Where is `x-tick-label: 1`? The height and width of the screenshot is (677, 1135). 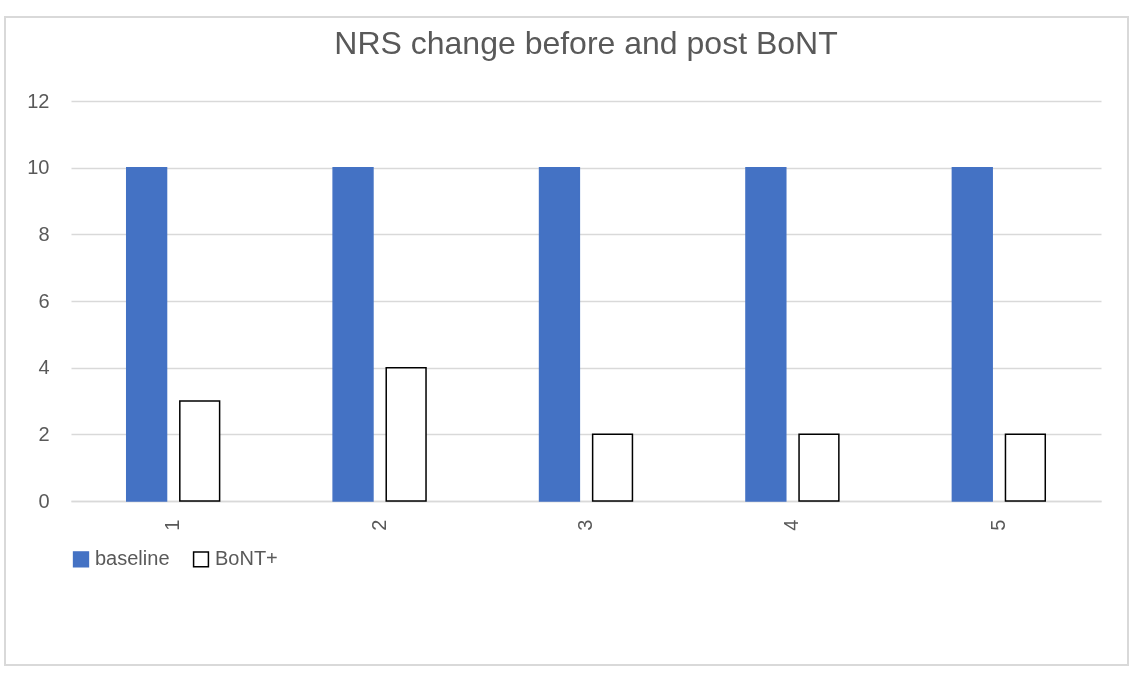
x-tick-label: 1 is located at coordinates (172, 525).